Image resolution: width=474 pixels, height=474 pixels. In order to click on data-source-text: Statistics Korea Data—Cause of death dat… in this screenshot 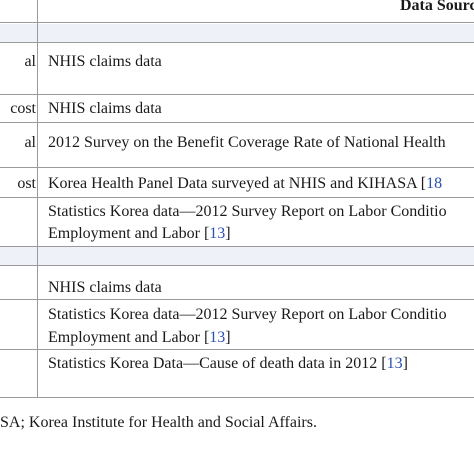, I will do `click(217, 363)`.